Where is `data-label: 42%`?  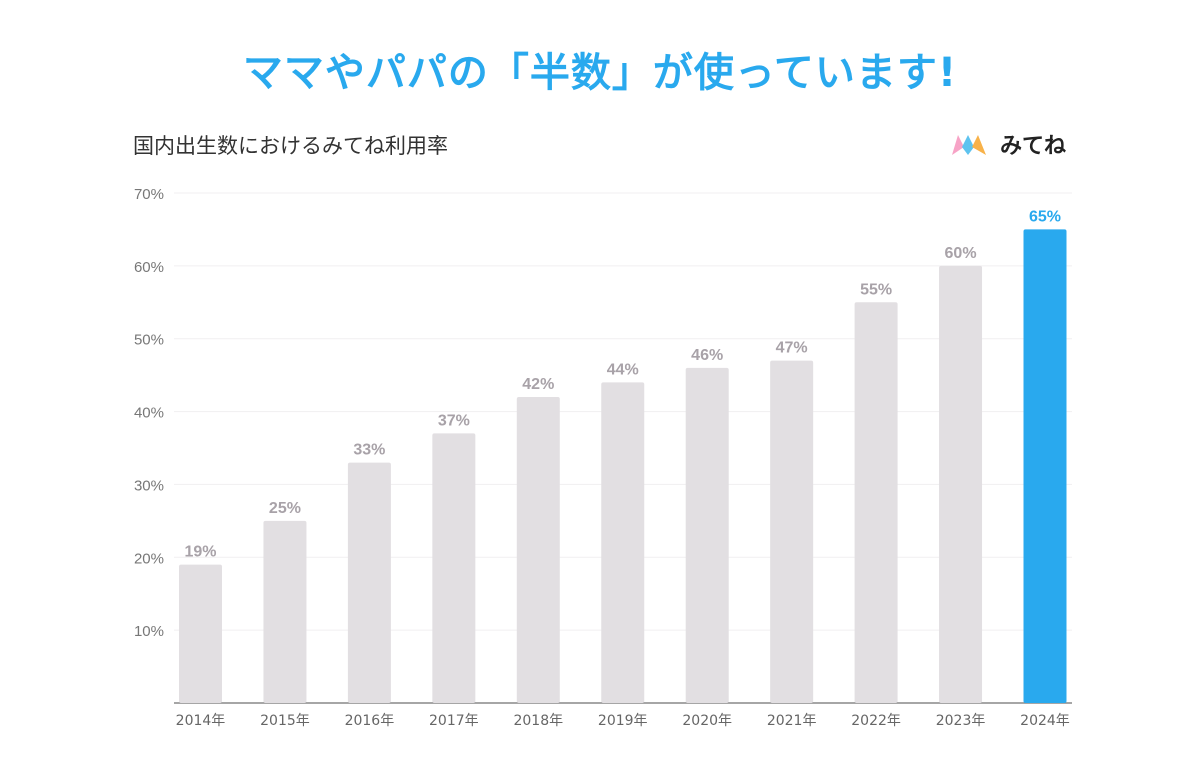
data-label: 42% is located at coordinates (538, 384).